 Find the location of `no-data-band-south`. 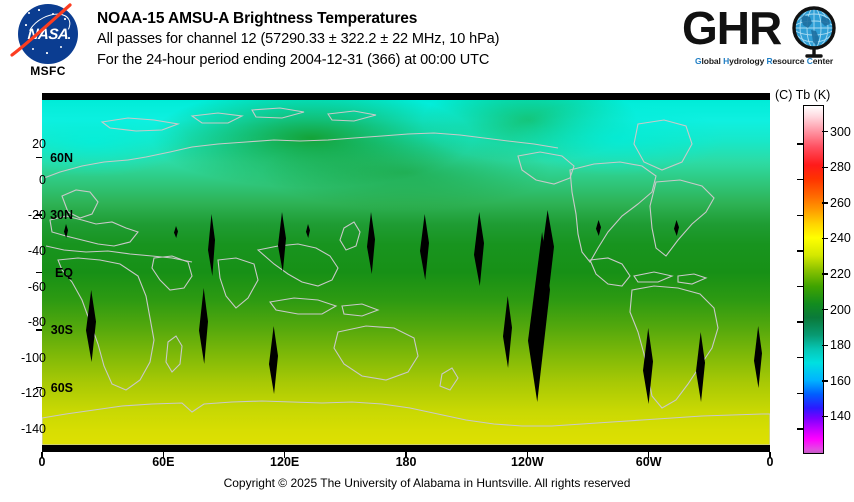

no-data-band-south is located at coordinates (406, 448).